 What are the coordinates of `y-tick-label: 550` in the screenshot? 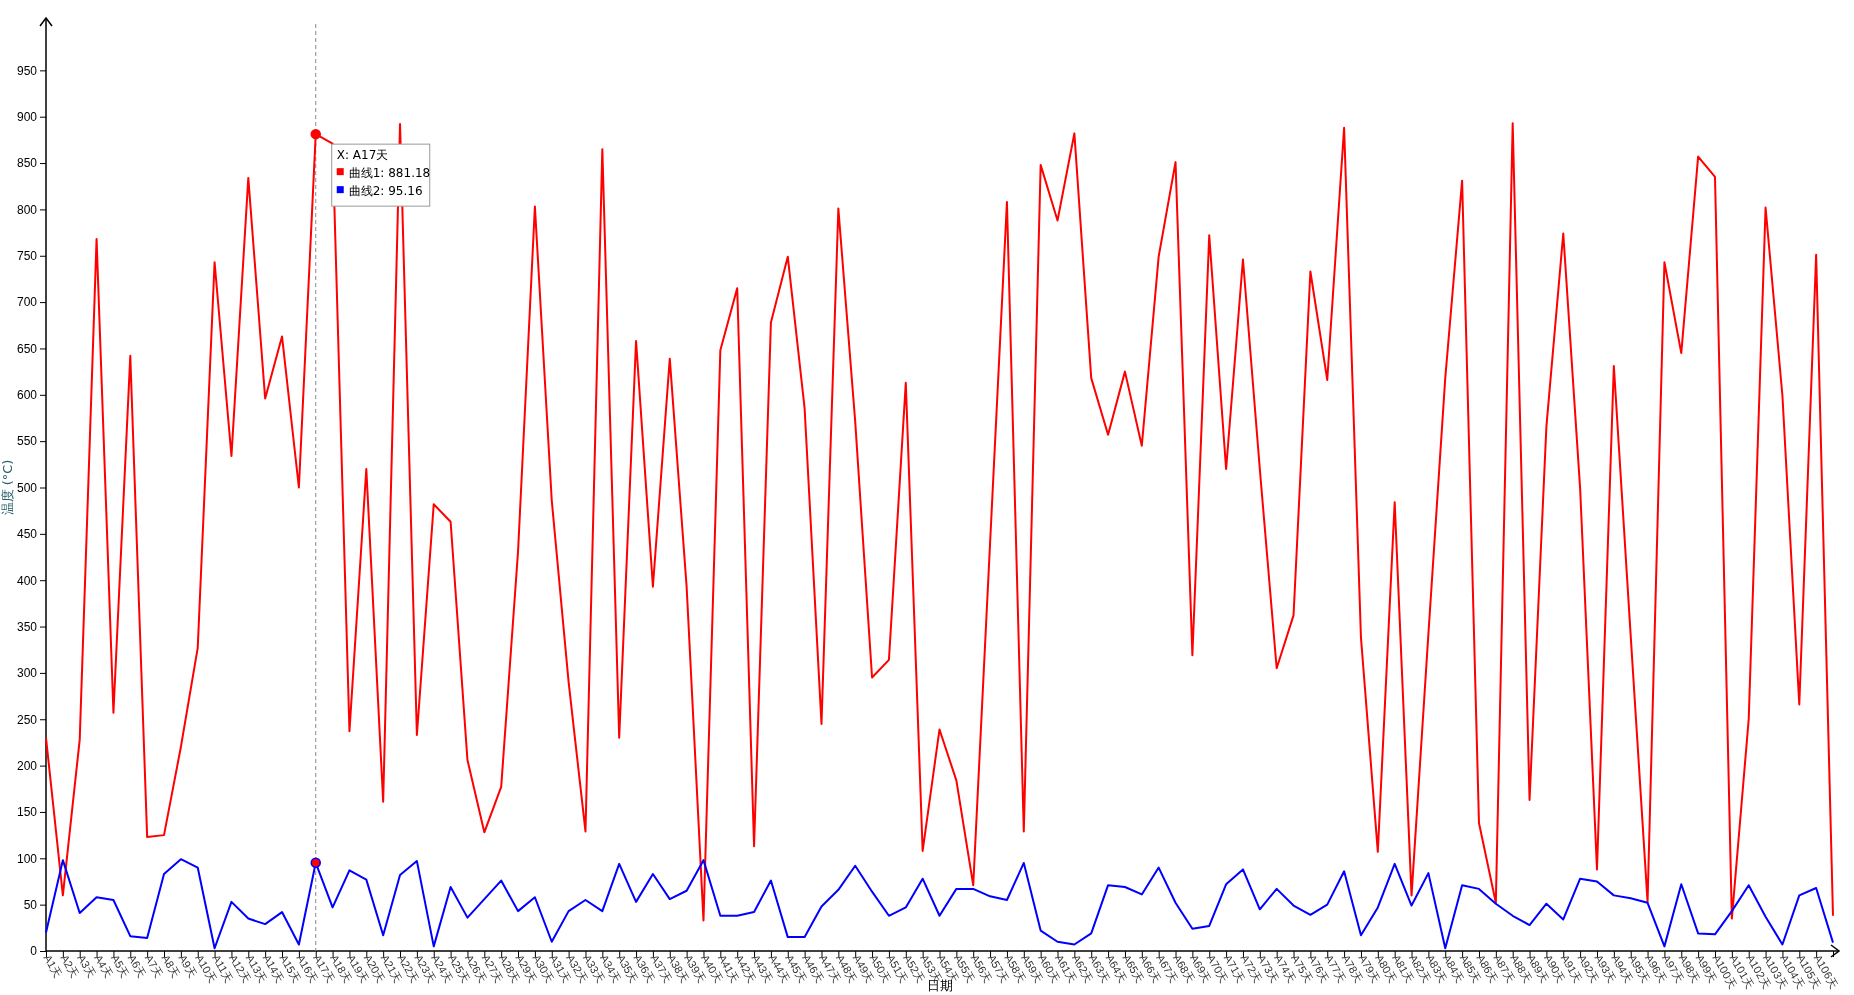 It's located at (27, 441).